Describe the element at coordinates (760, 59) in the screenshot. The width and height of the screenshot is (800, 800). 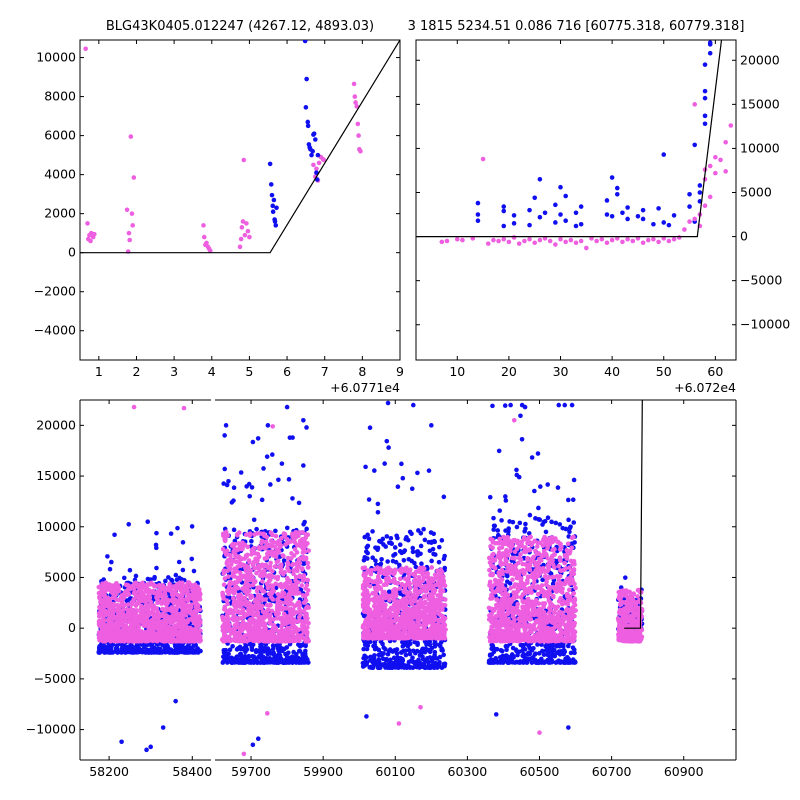
I see `y-tick-label: 20000` at that location.